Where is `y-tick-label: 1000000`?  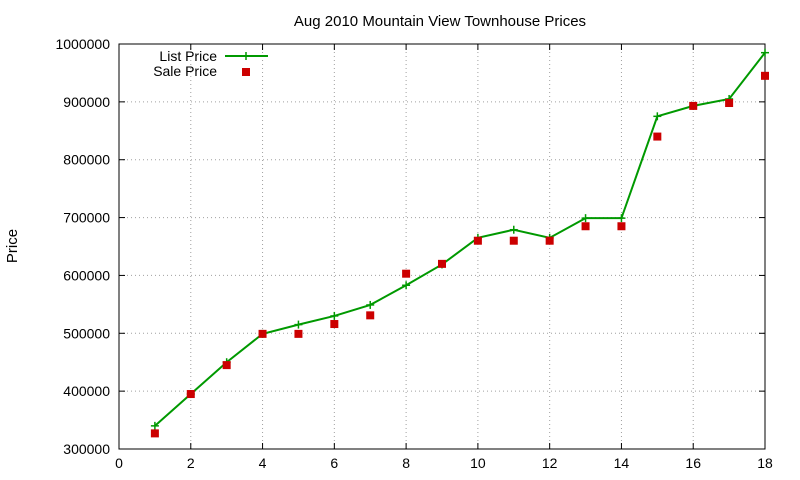 y-tick-label: 1000000 is located at coordinates (82, 44).